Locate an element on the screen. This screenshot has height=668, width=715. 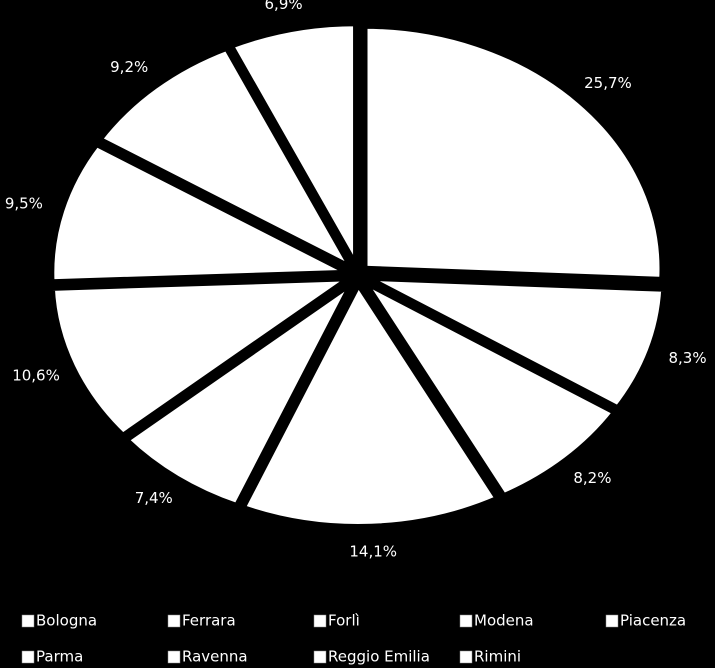
data-label: 10,6% is located at coordinates (36, 375).